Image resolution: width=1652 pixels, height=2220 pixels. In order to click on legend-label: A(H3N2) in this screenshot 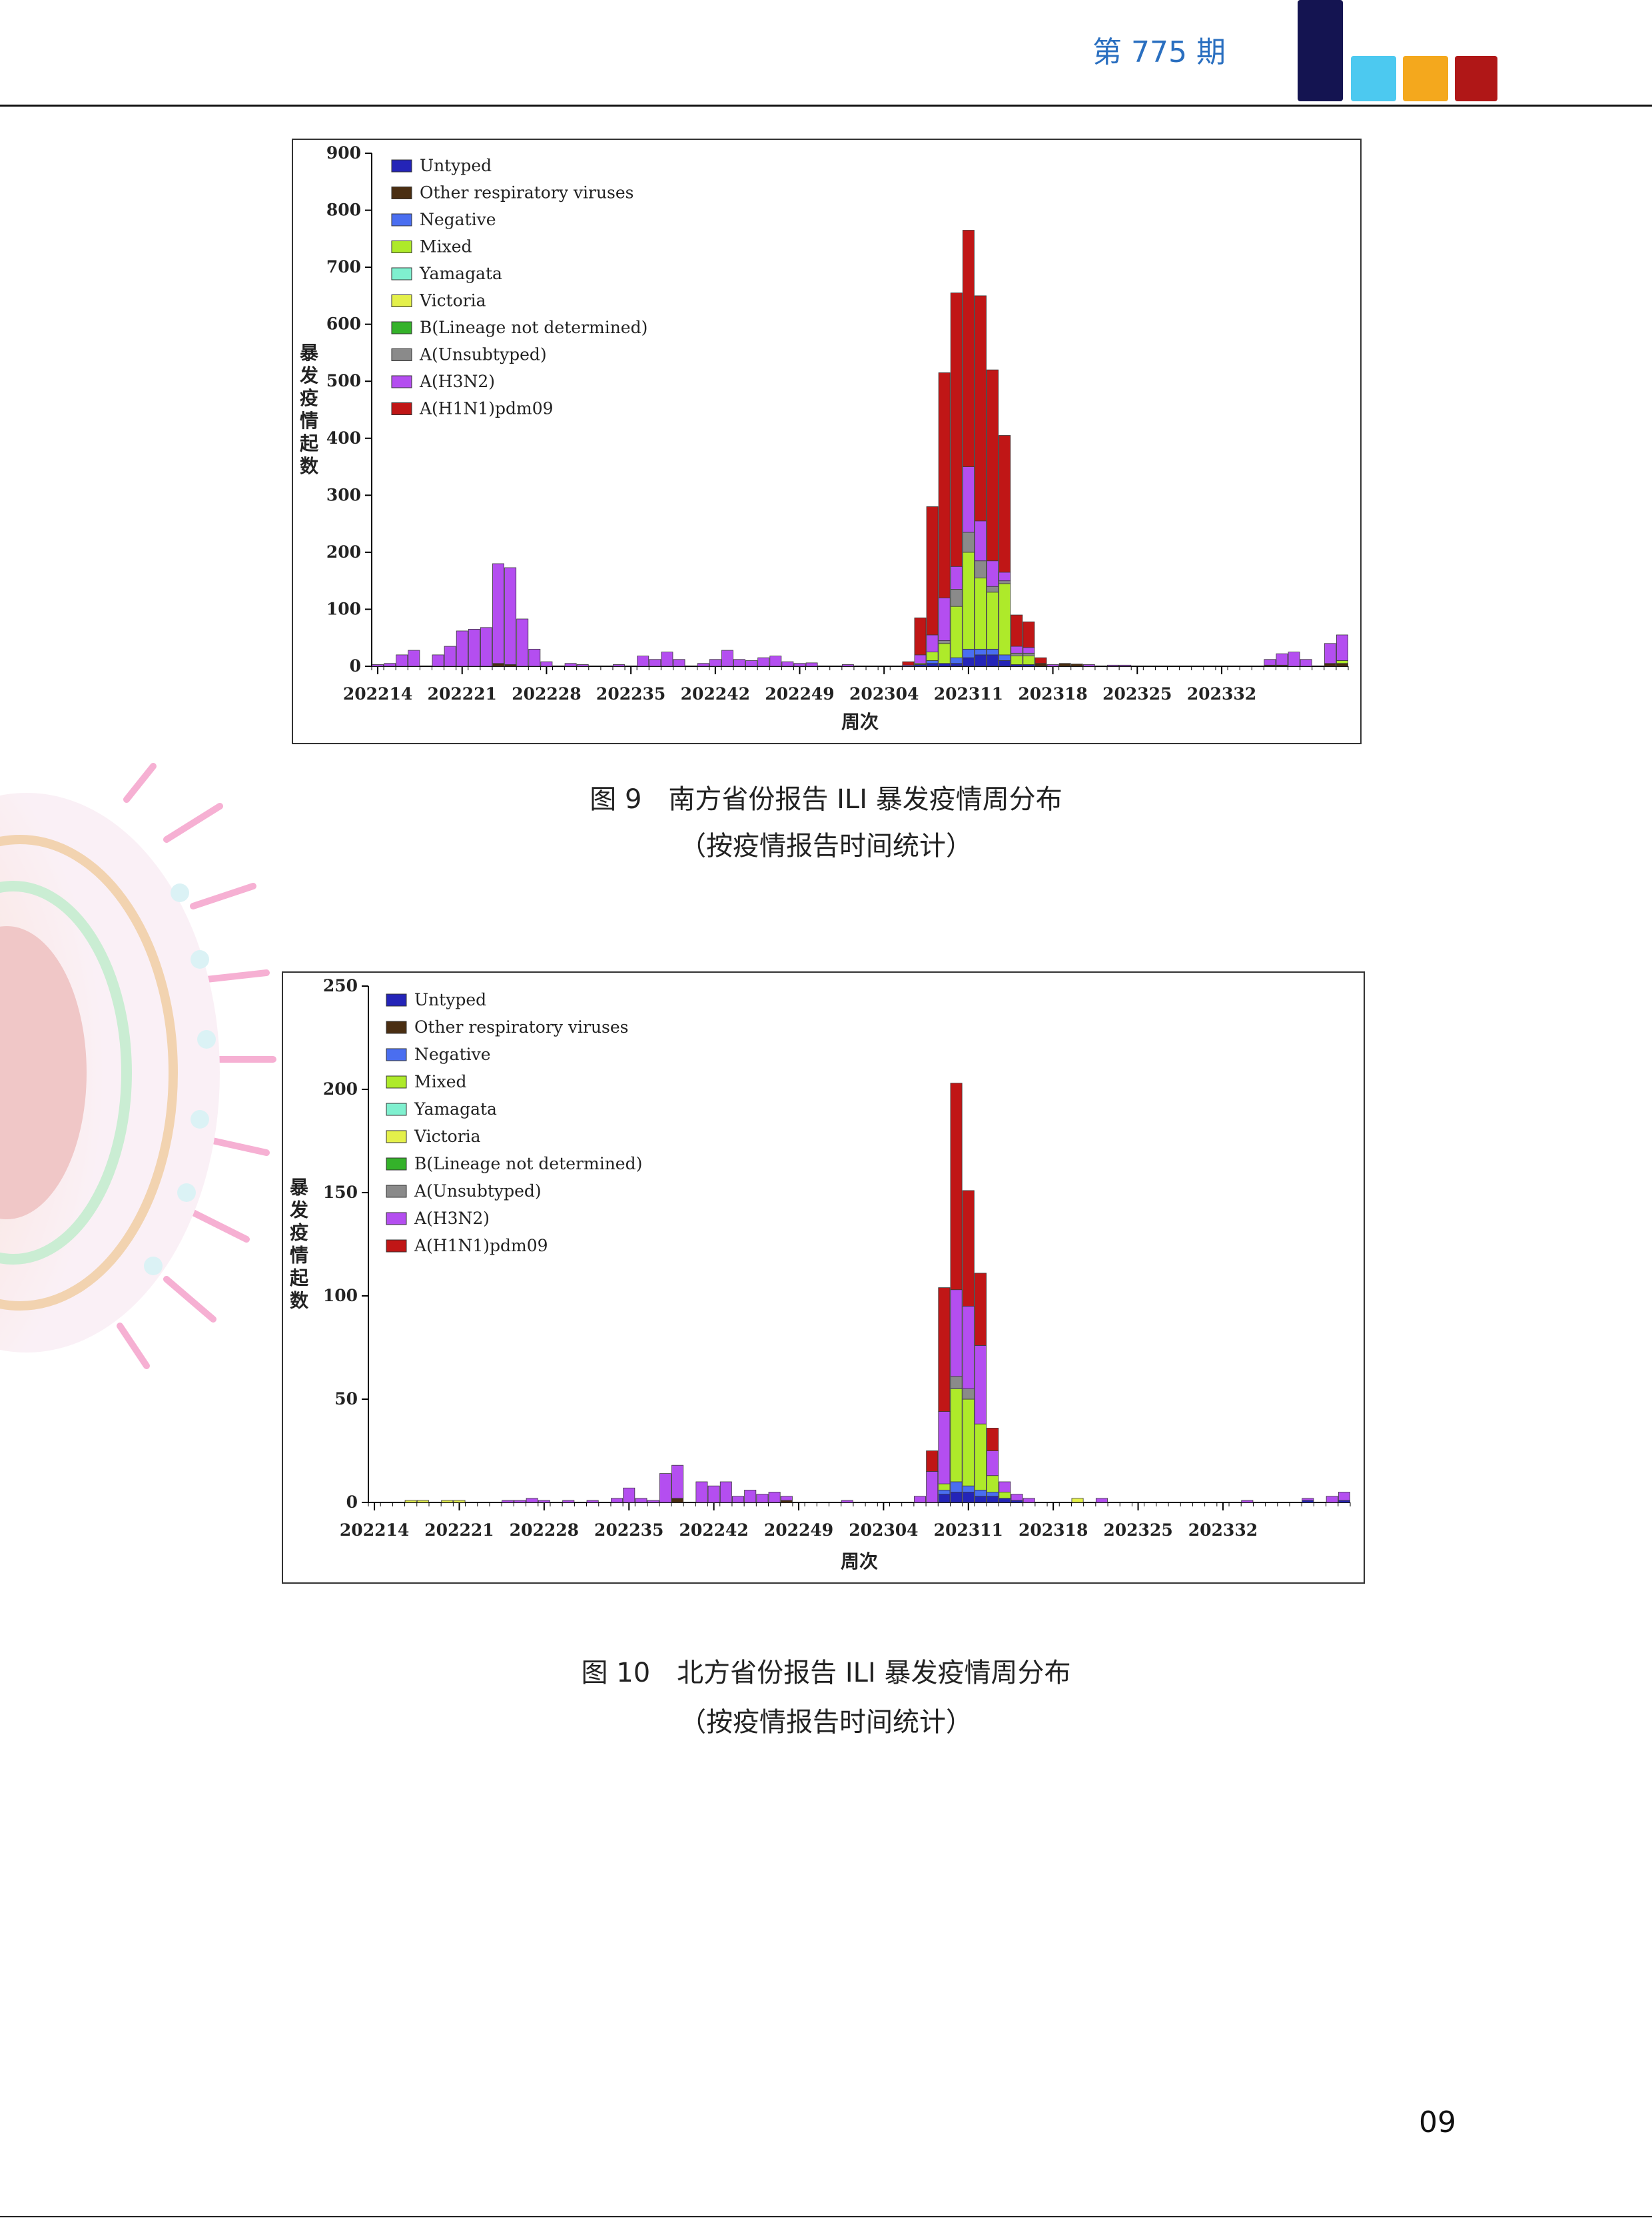, I will do `click(457, 381)`.